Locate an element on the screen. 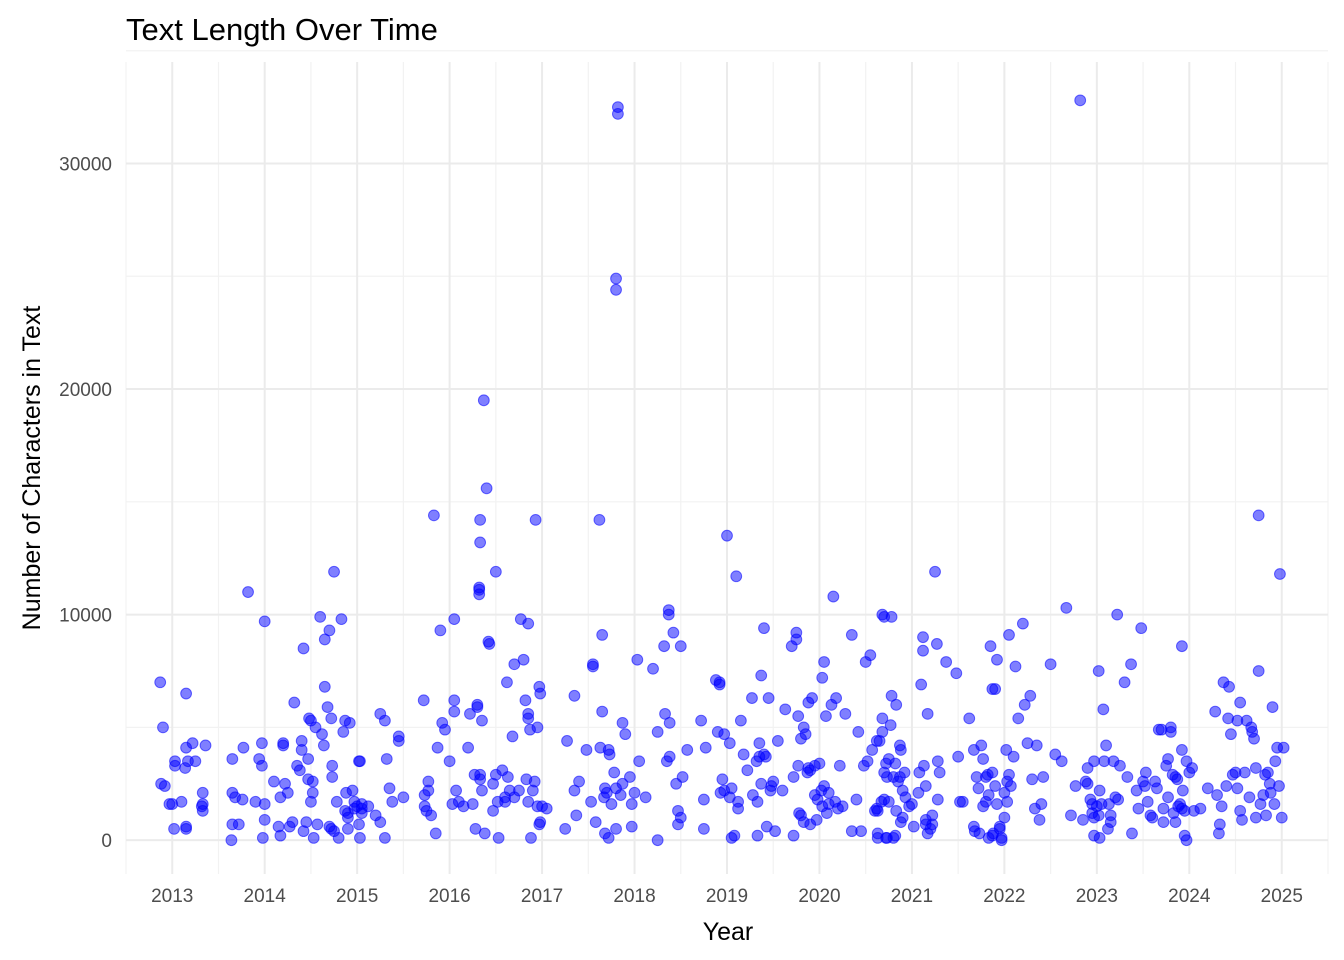 This screenshot has width=1344, height=960. x-tick-label: 2023 is located at coordinates (1097, 896).